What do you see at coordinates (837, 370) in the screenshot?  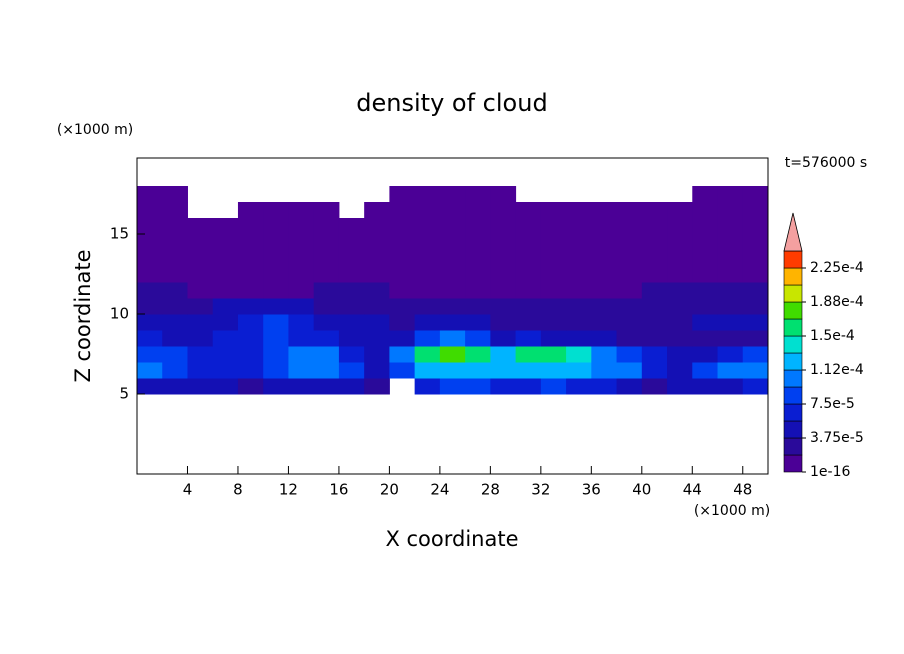 I see `colorbar-label: 1.12e-4` at bounding box center [837, 370].